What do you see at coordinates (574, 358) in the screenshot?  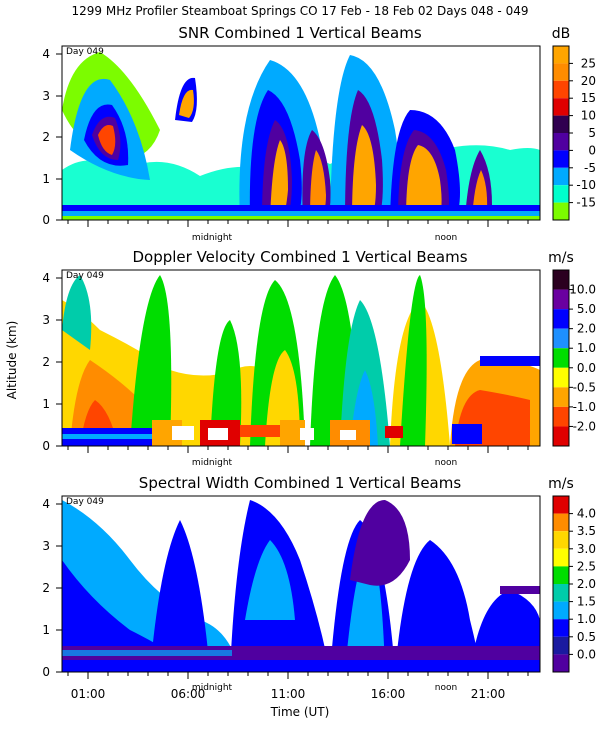 I see `doppler-colorbar: 10.0 5.0 2.0 1.0 0.0 -0.5 -1.0 -2.0` at bounding box center [574, 358].